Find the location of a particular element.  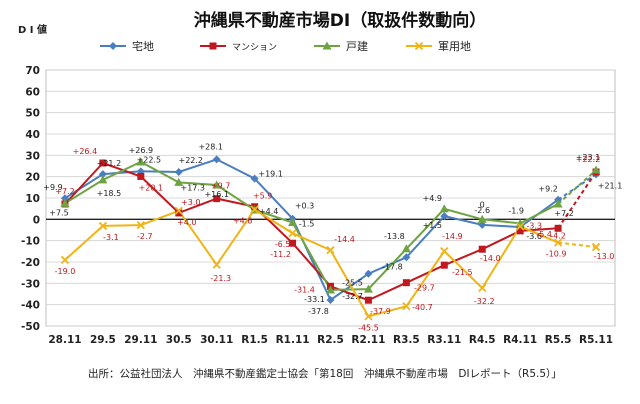

data-label: +16.1 is located at coordinates (216, 194).